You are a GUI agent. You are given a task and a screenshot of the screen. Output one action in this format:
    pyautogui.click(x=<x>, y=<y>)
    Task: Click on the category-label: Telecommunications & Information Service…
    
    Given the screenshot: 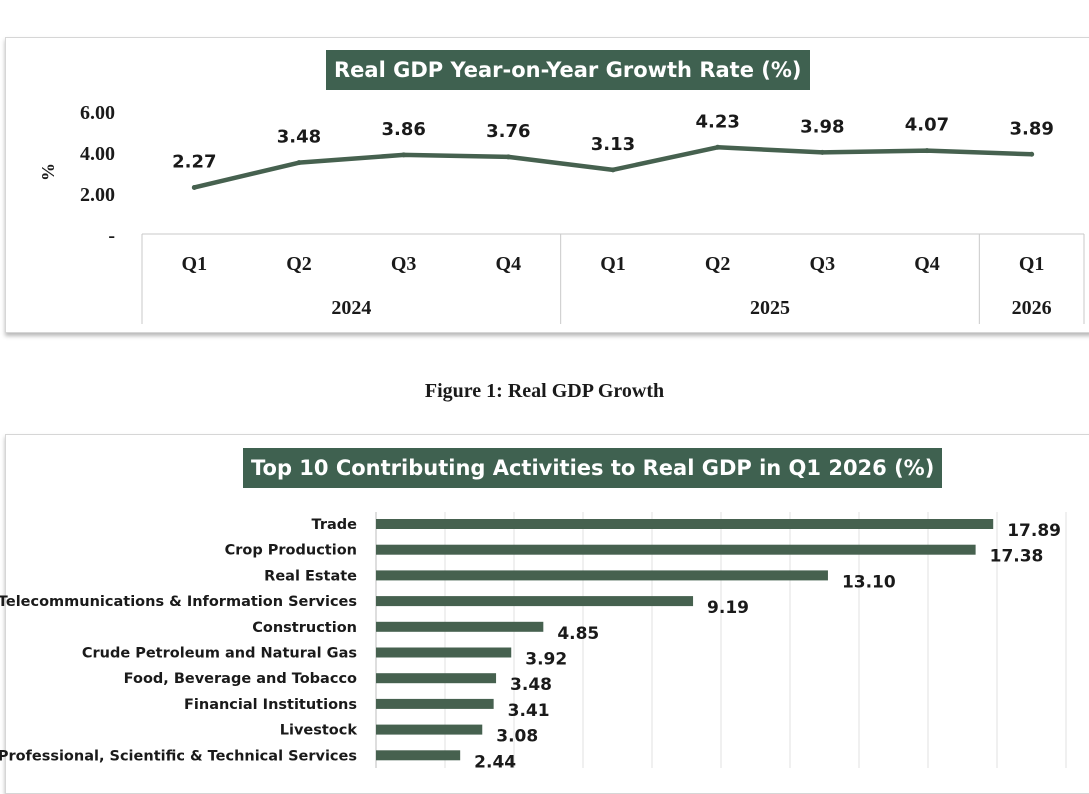 What is the action you would take?
    pyautogui.click(x=178, y=602)
    